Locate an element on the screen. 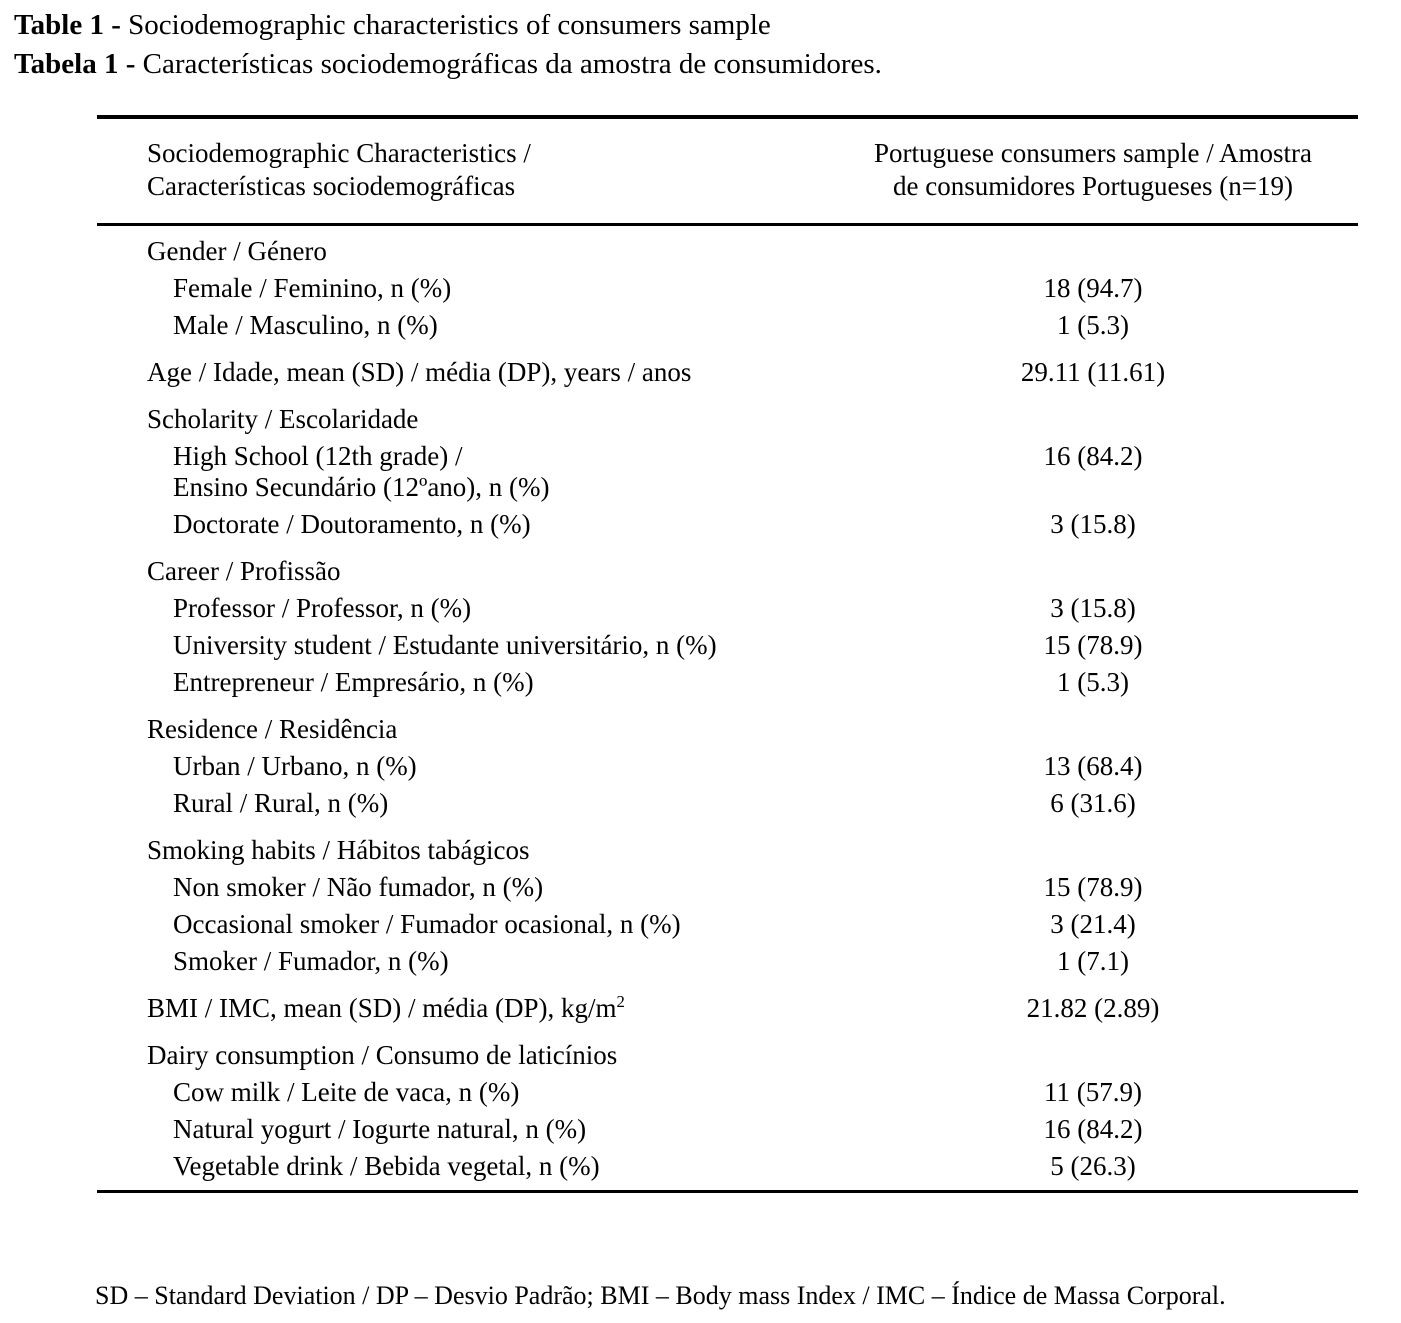 Image resolution: width=1401 pixels, height=1323 pixels. table-row: Non smoker / Não fumador, n (%) 15 (78.9) is located at coordinates (727, 887).